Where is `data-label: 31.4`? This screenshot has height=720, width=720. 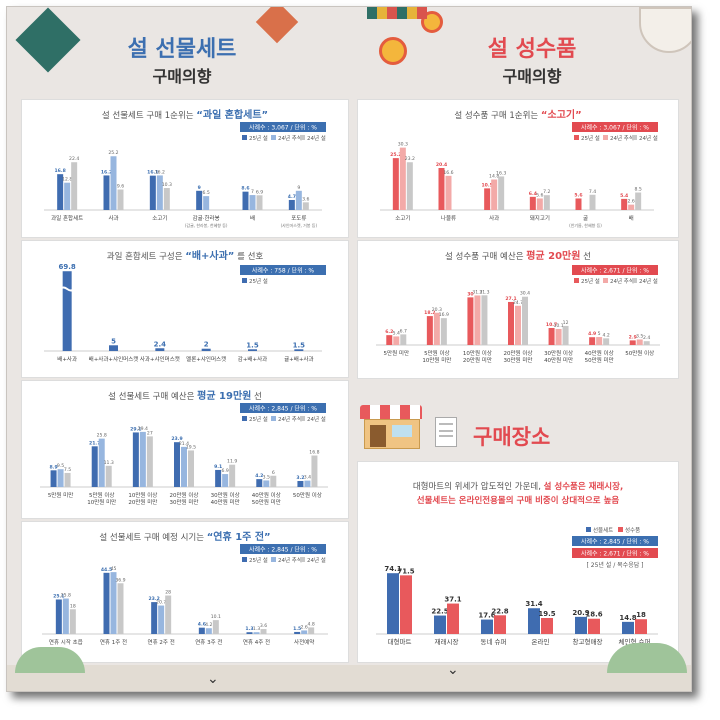
data-label: 31.4 is located at coordinates (533, 604).